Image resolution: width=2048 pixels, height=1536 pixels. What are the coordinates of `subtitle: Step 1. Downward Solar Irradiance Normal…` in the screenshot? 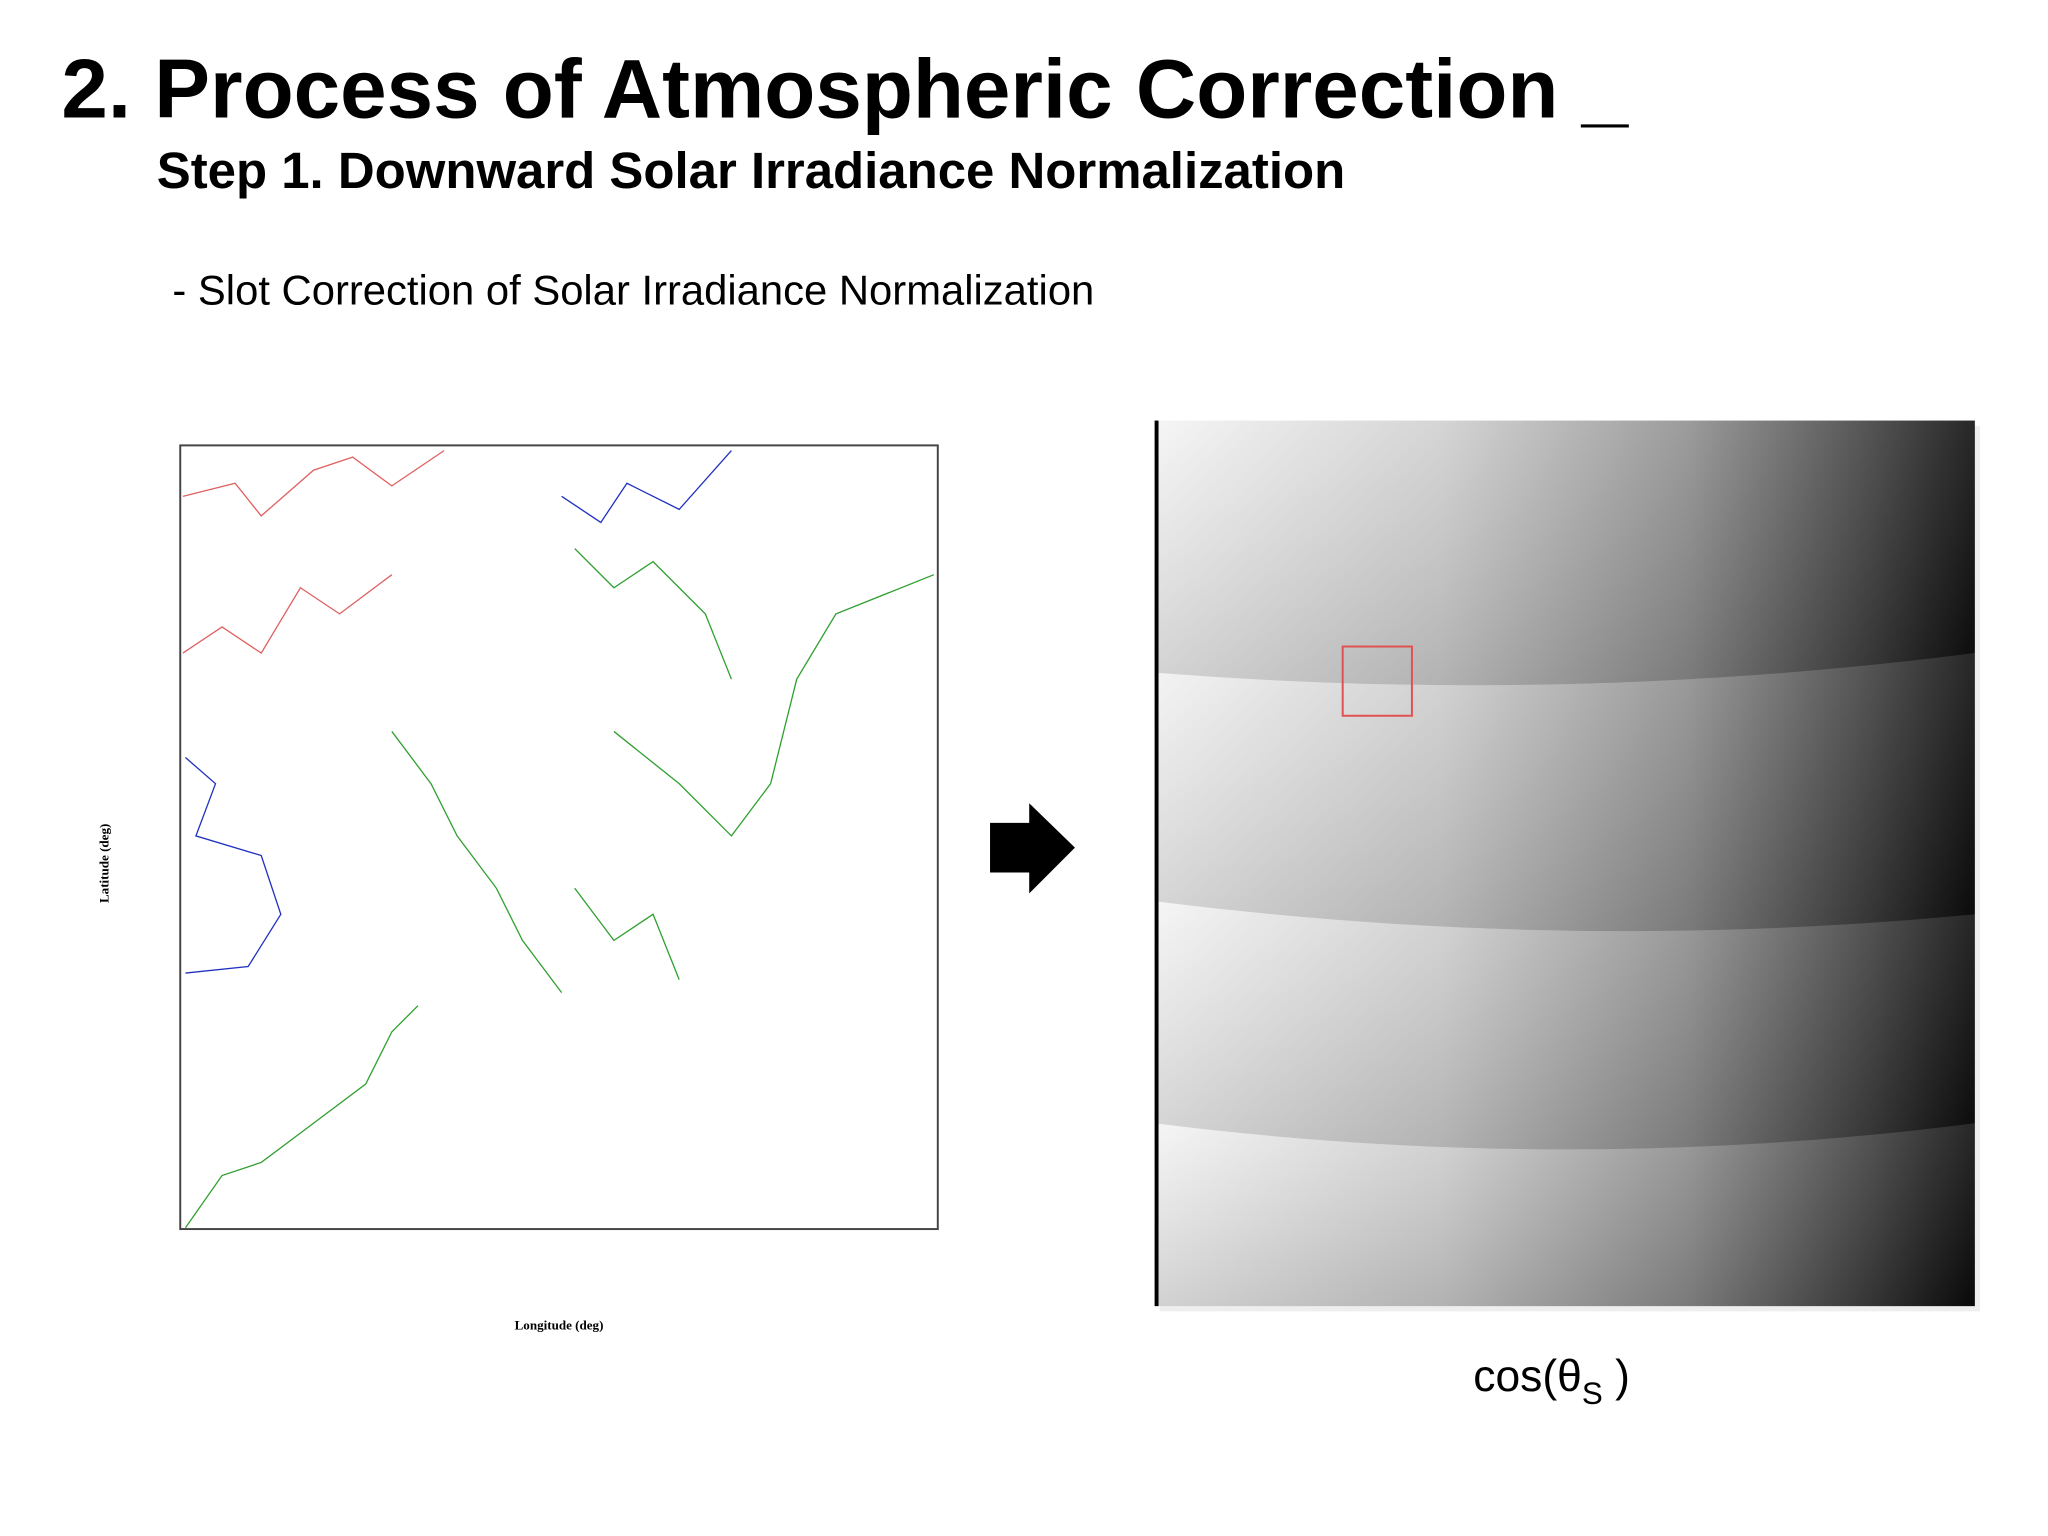 It's located at (751, 170).